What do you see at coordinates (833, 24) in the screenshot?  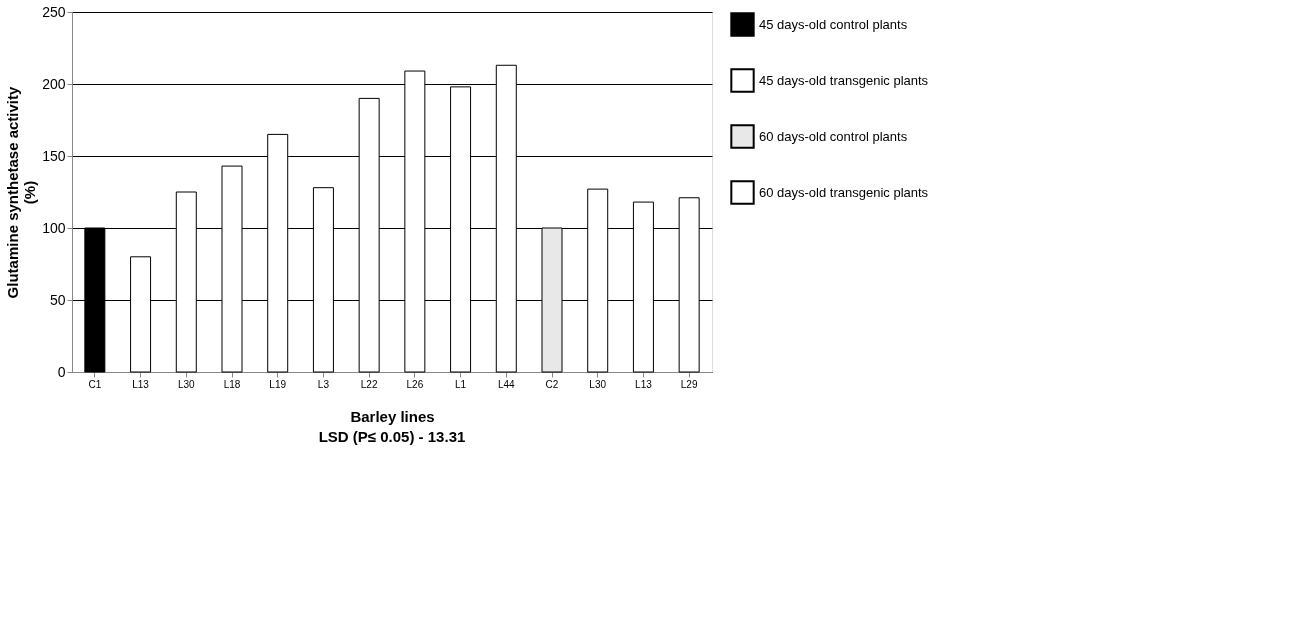 I see `legend-label: 45 days-old control plants` at bounding box center [833, 24].